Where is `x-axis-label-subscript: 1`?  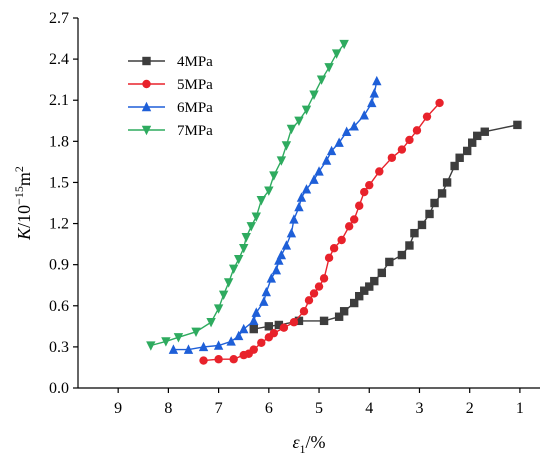
x-axis-label-subscript: 1 is located at coordinates (303, 449).